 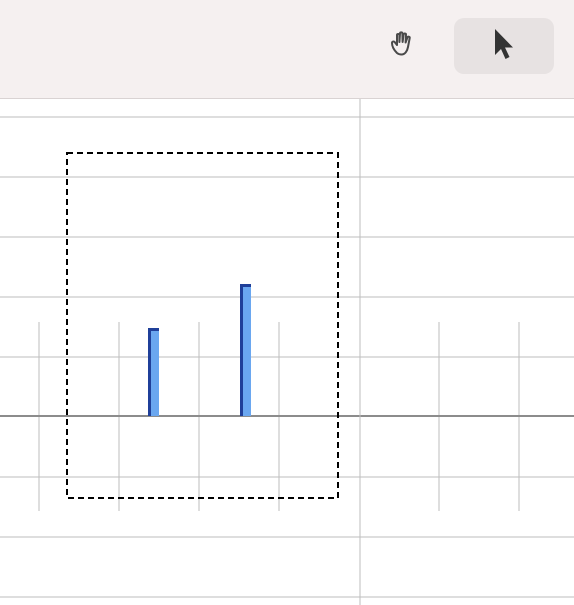 I want to click on hand-tool-button, so click(x=403, y=46).